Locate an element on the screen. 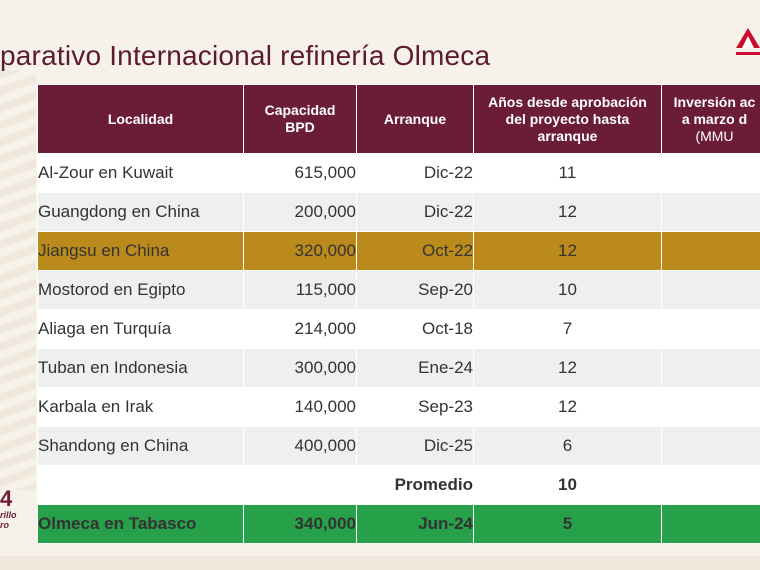  cell-capacidad: 200,000 is located at coordinates (300, 212).